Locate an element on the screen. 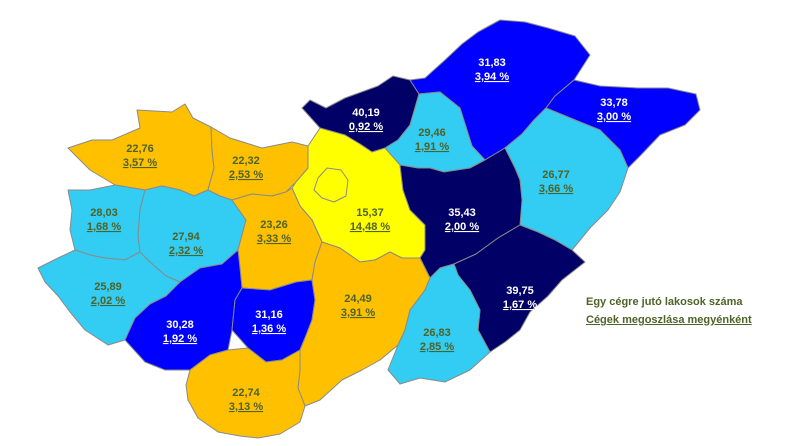  label-share: 3,66 % is located at coordinates (556, 189).